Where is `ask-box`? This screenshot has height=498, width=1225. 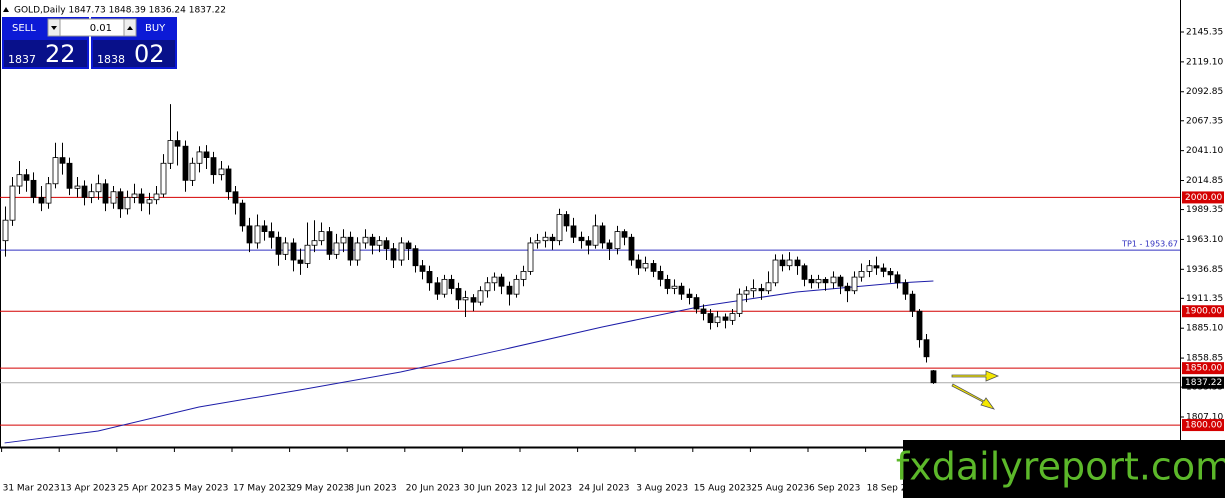
ask-box is located at coordinates (134, 53).